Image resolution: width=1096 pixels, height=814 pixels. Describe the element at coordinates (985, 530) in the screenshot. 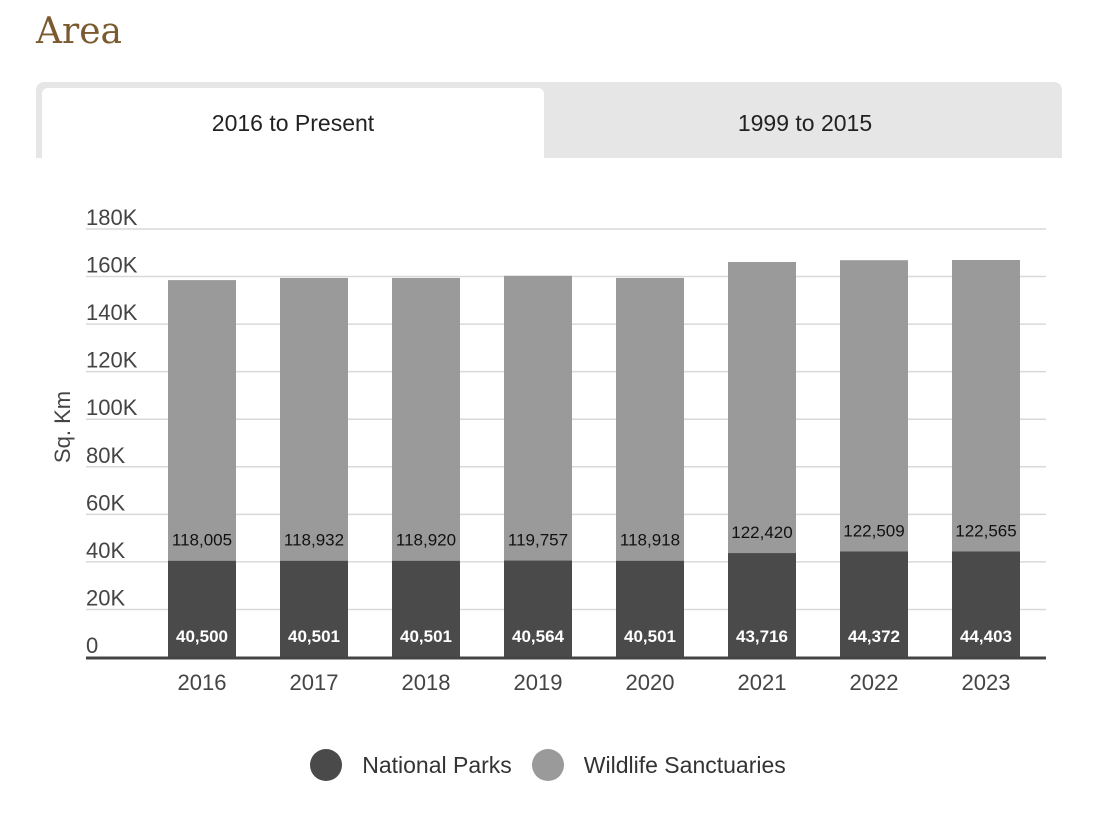

I see `data-label-wildlife-sanctuaries: 122,565` at that location.